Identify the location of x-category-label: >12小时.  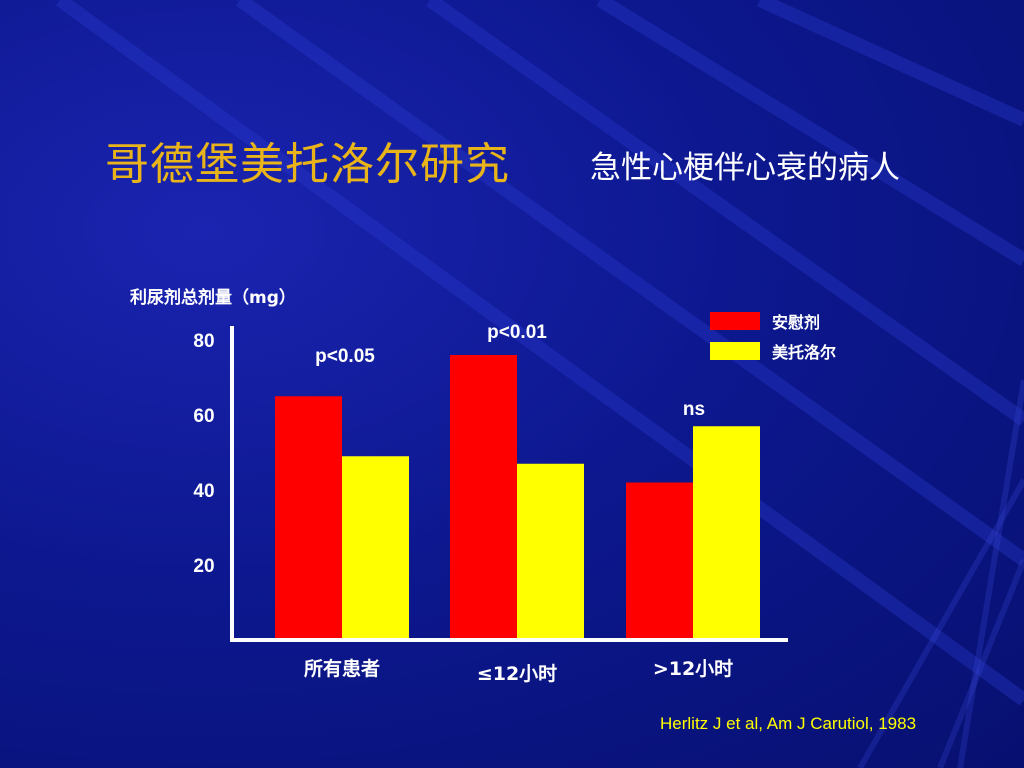
(693, 669).